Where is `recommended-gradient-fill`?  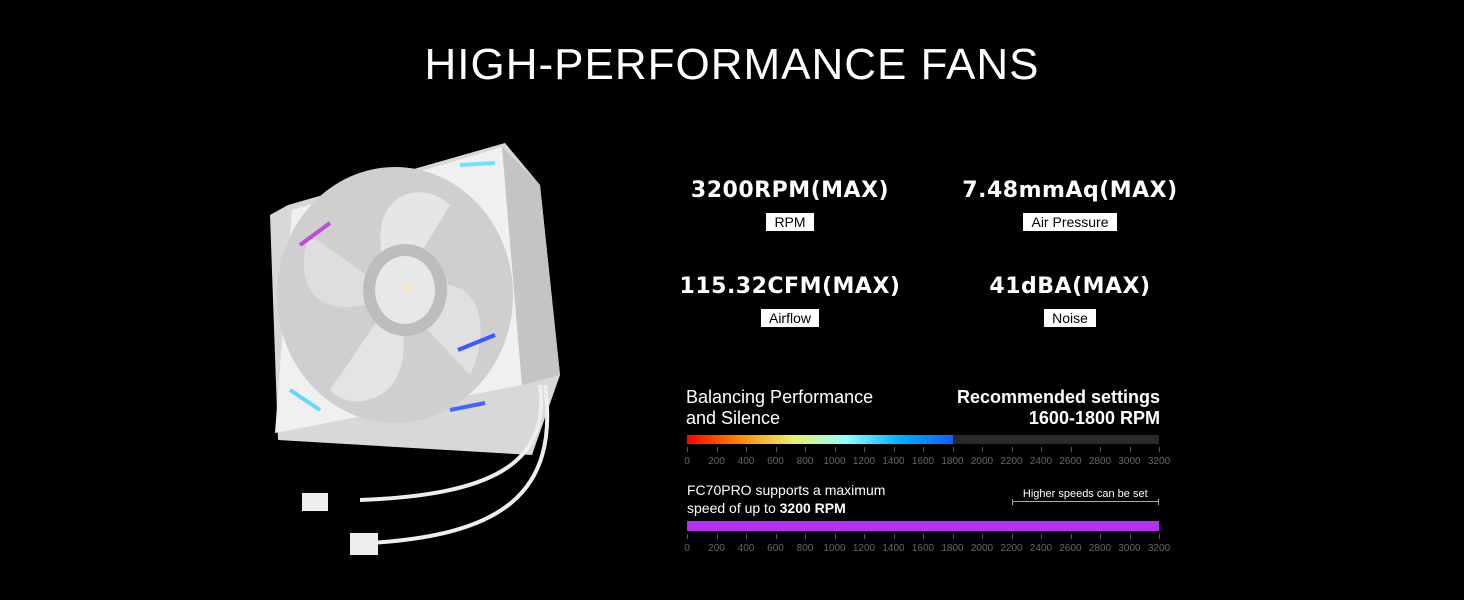 recommended-gradient-fill is located at coordinates (820, 439).